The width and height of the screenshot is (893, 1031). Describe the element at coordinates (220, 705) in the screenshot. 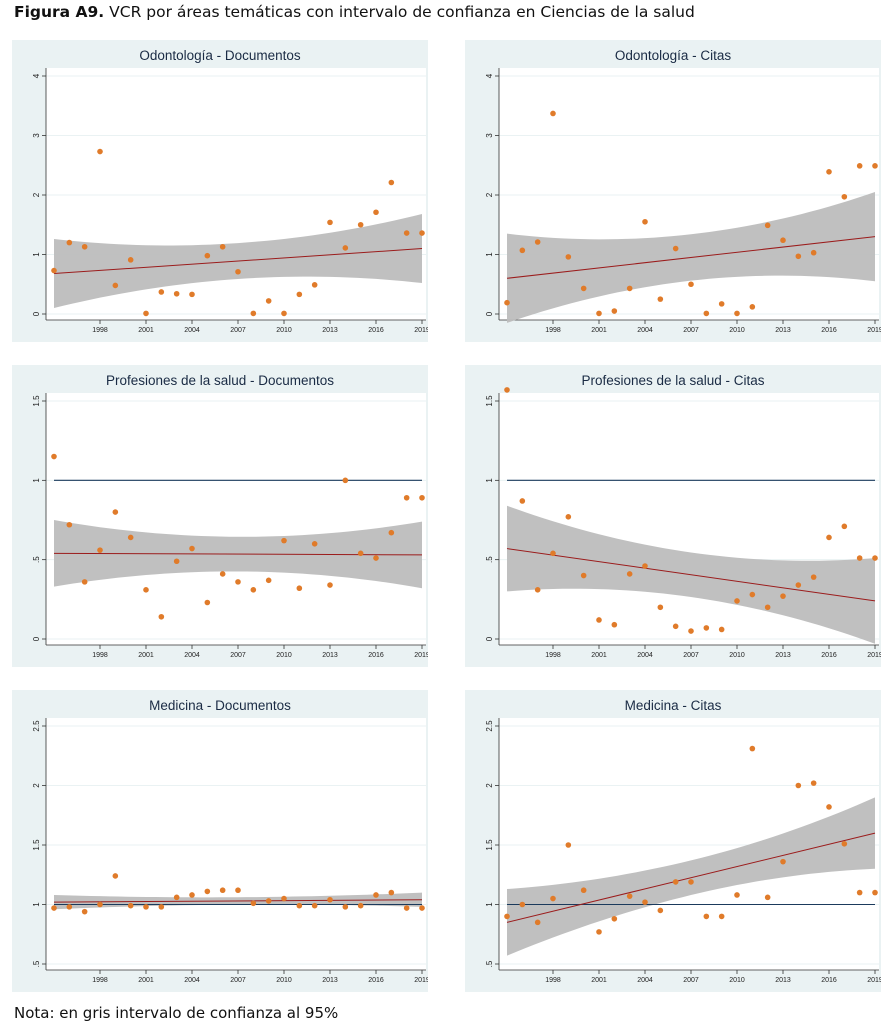

I see `chart-title: Medicina - Documentos` at that location.